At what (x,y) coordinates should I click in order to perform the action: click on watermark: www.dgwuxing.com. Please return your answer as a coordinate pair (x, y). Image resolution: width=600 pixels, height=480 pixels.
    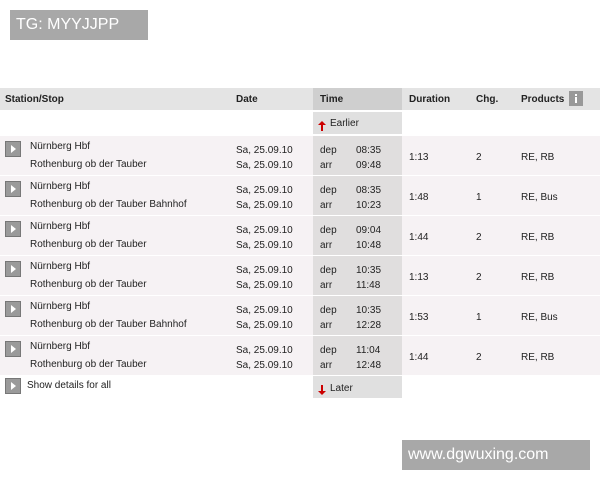
    Looking at the image, I should click on (496, 455).